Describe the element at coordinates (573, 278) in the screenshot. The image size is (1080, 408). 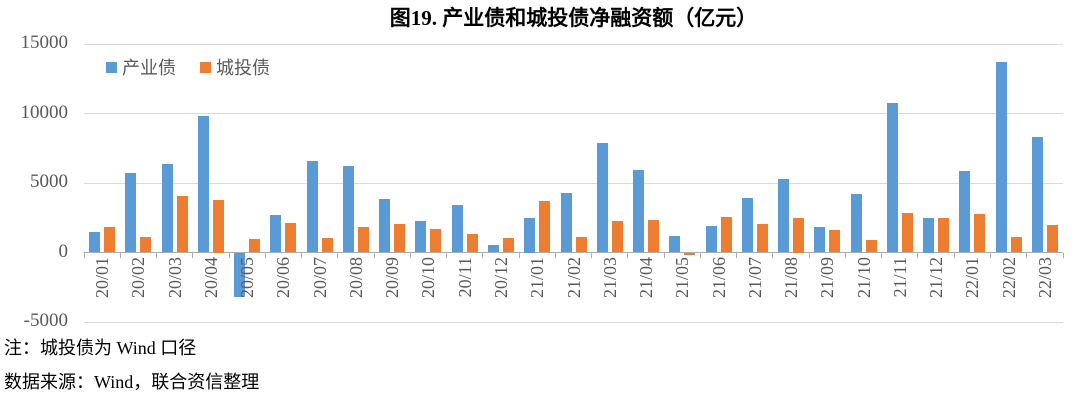
I see `x-tick-label: 21/02` at that location.